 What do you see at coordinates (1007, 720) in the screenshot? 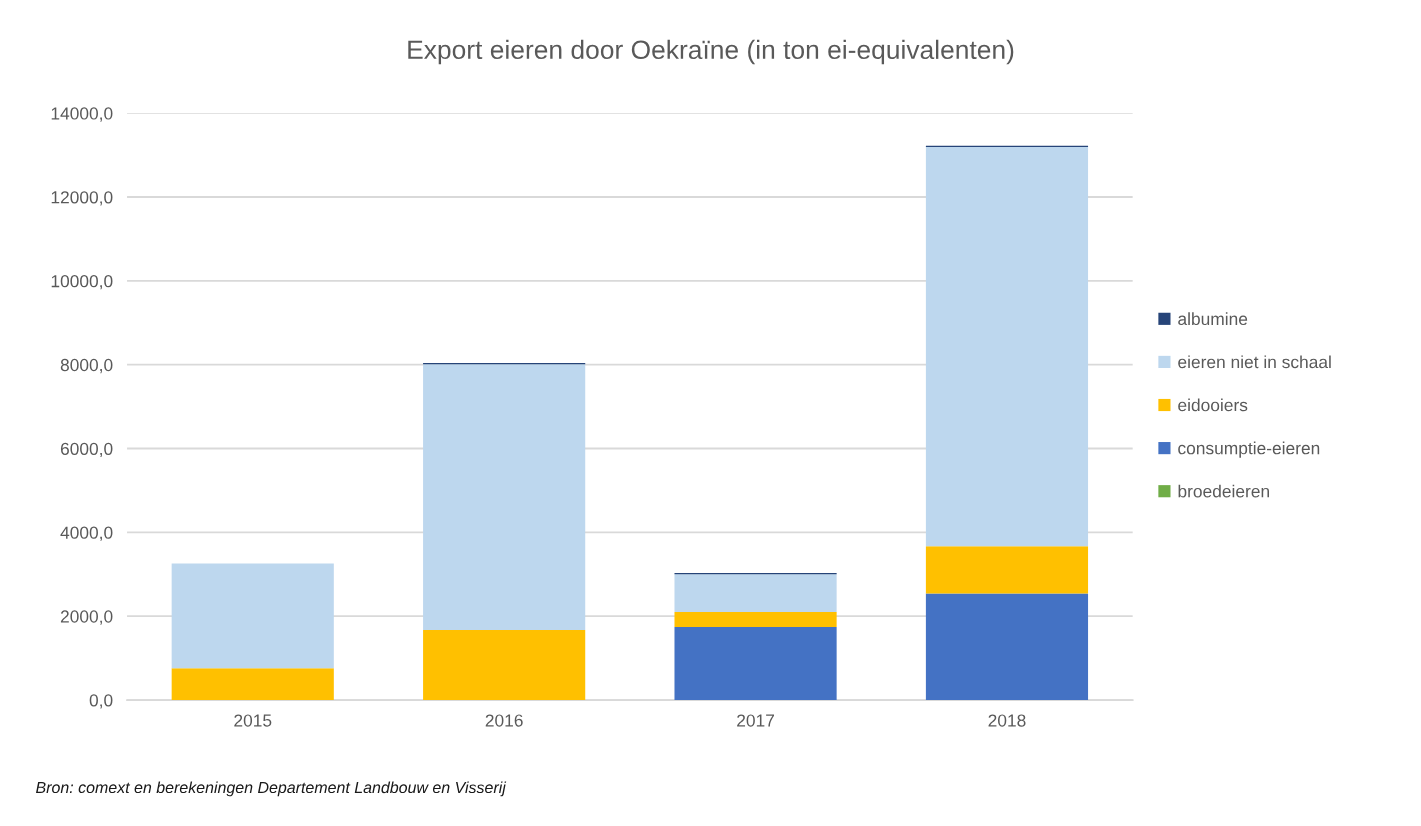
I see `x-tick-label: 2018` at bounding box center [1007, 720].